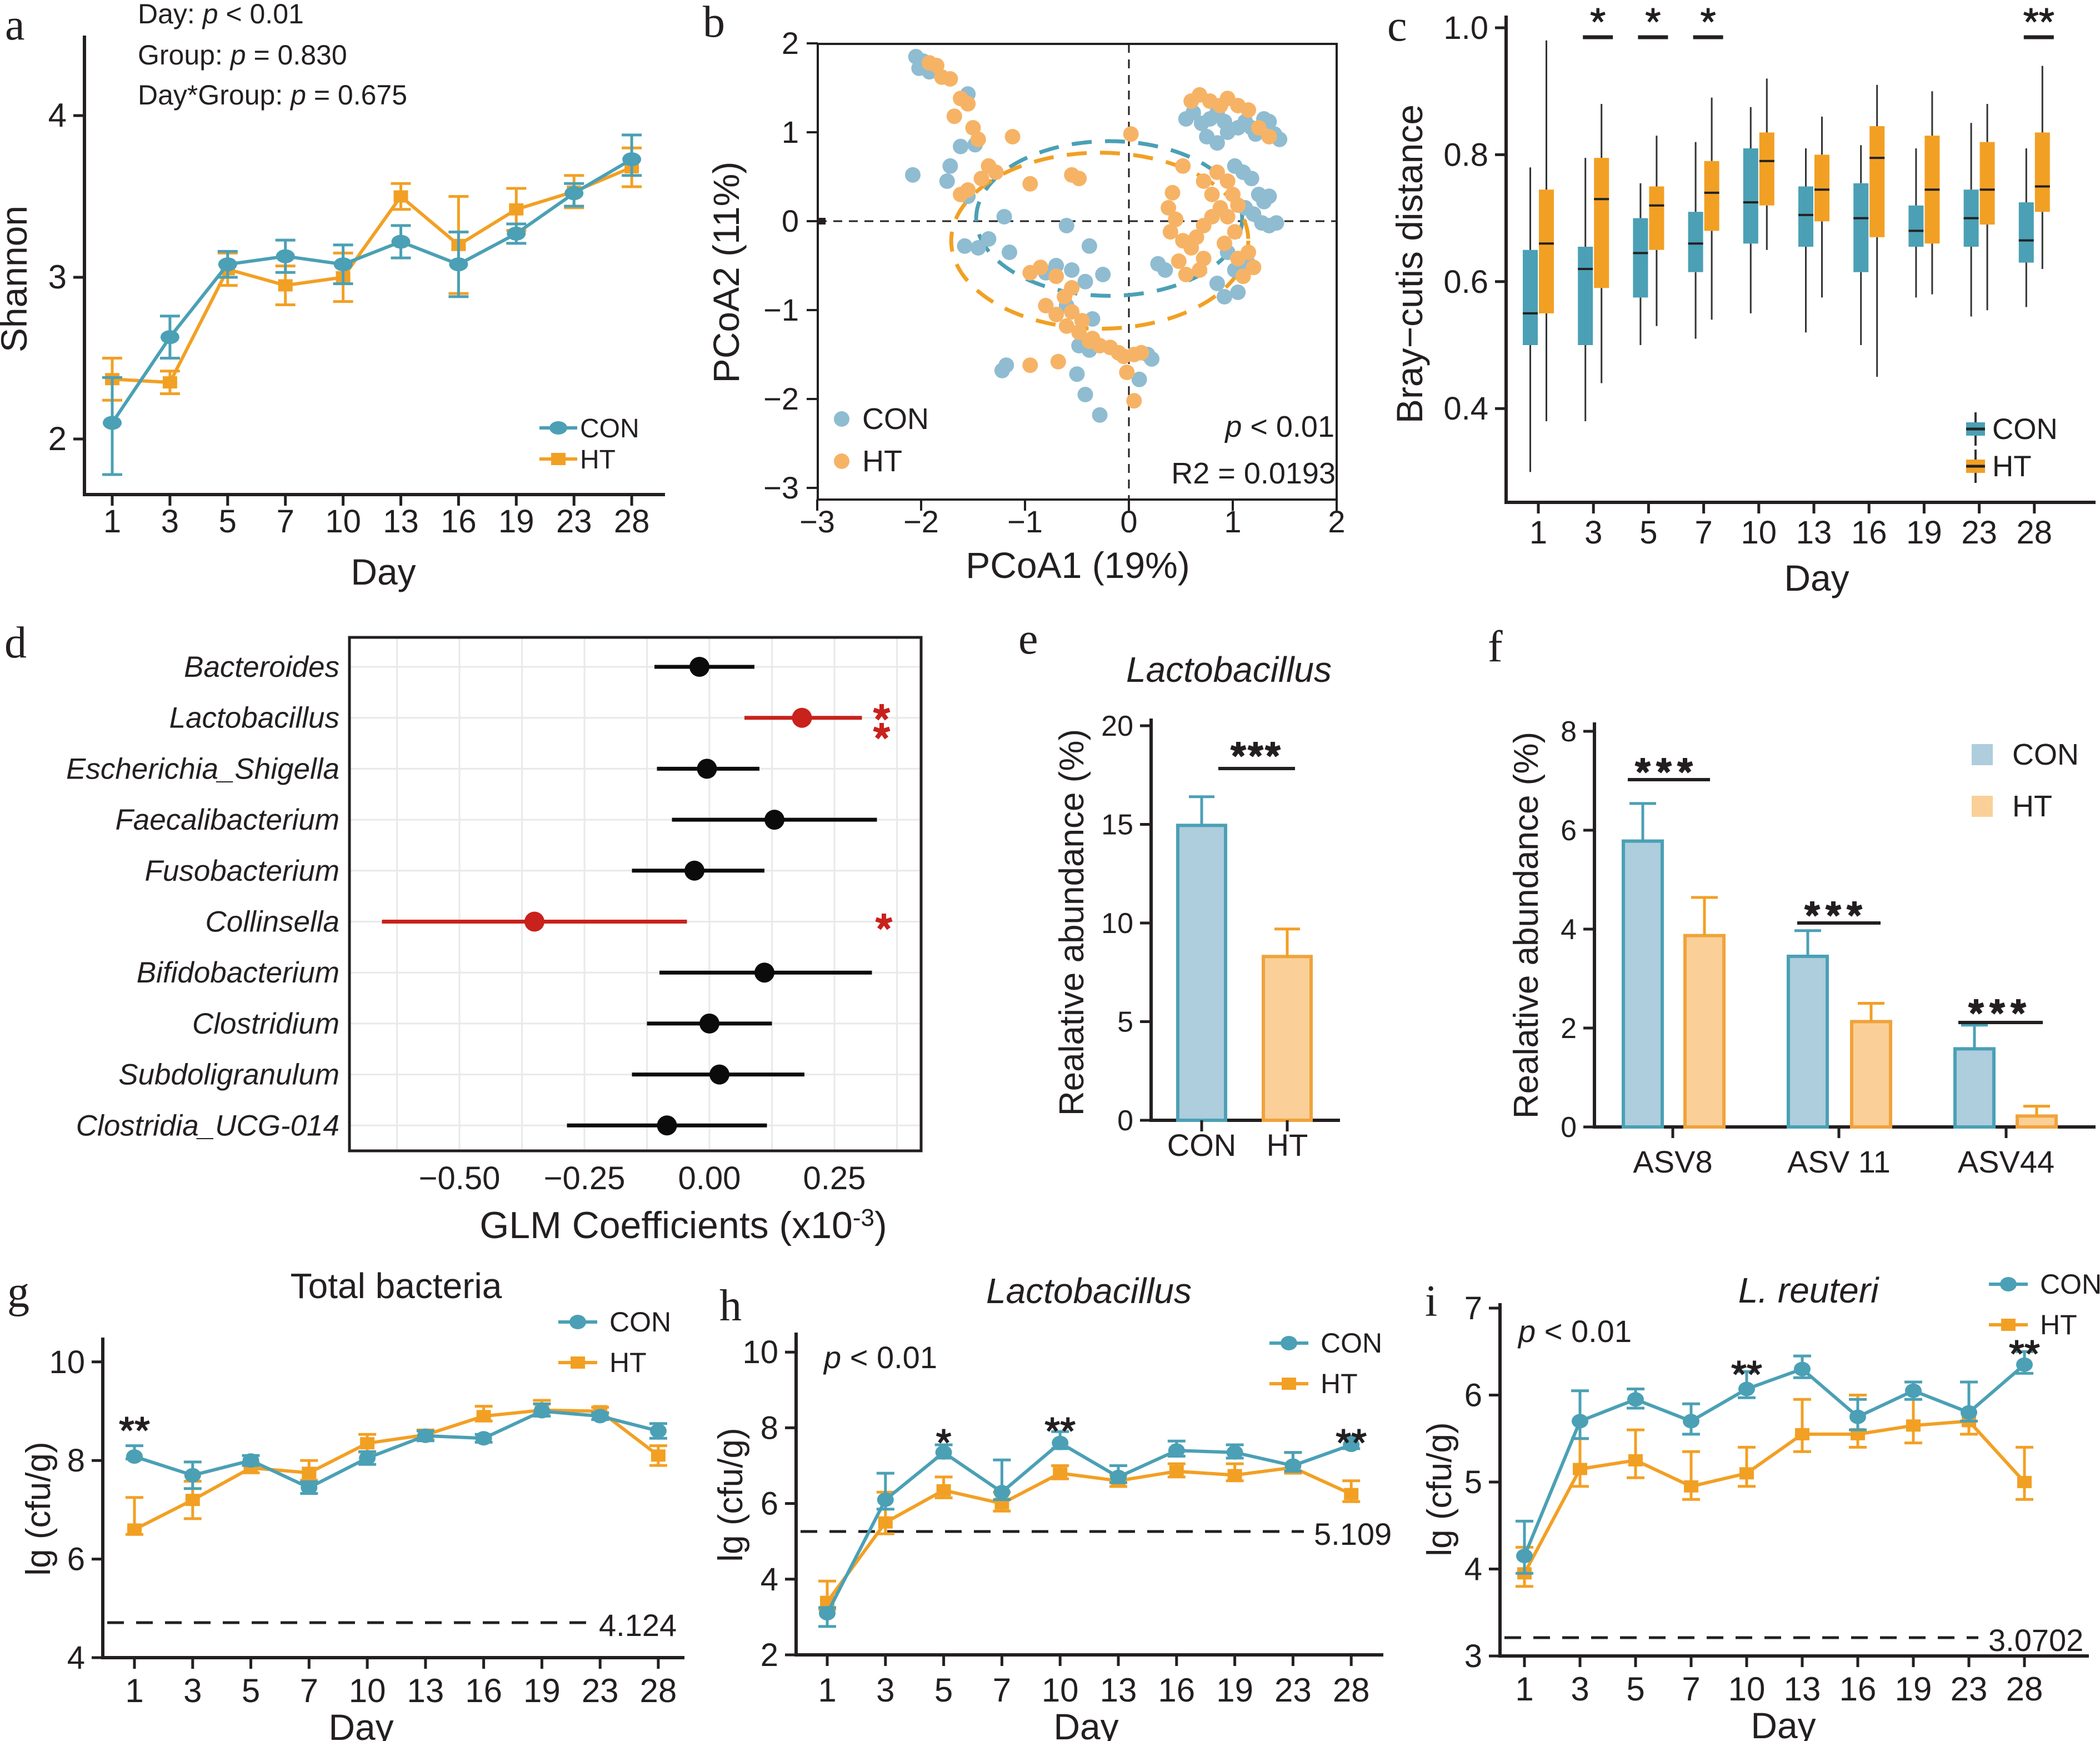 This screenshot has height=1741, width=2100. What do you see at coordinates (1496, 646) in the screenshot?
I see `svg-text: f` at bounding box center [1496, 646].